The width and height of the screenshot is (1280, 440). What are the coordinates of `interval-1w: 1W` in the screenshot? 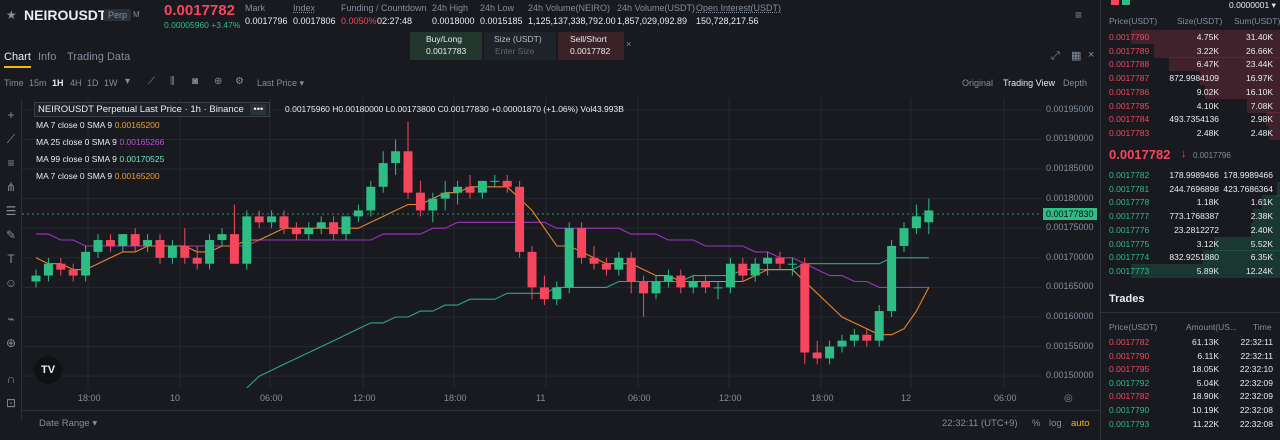 It's located at (111, 83).